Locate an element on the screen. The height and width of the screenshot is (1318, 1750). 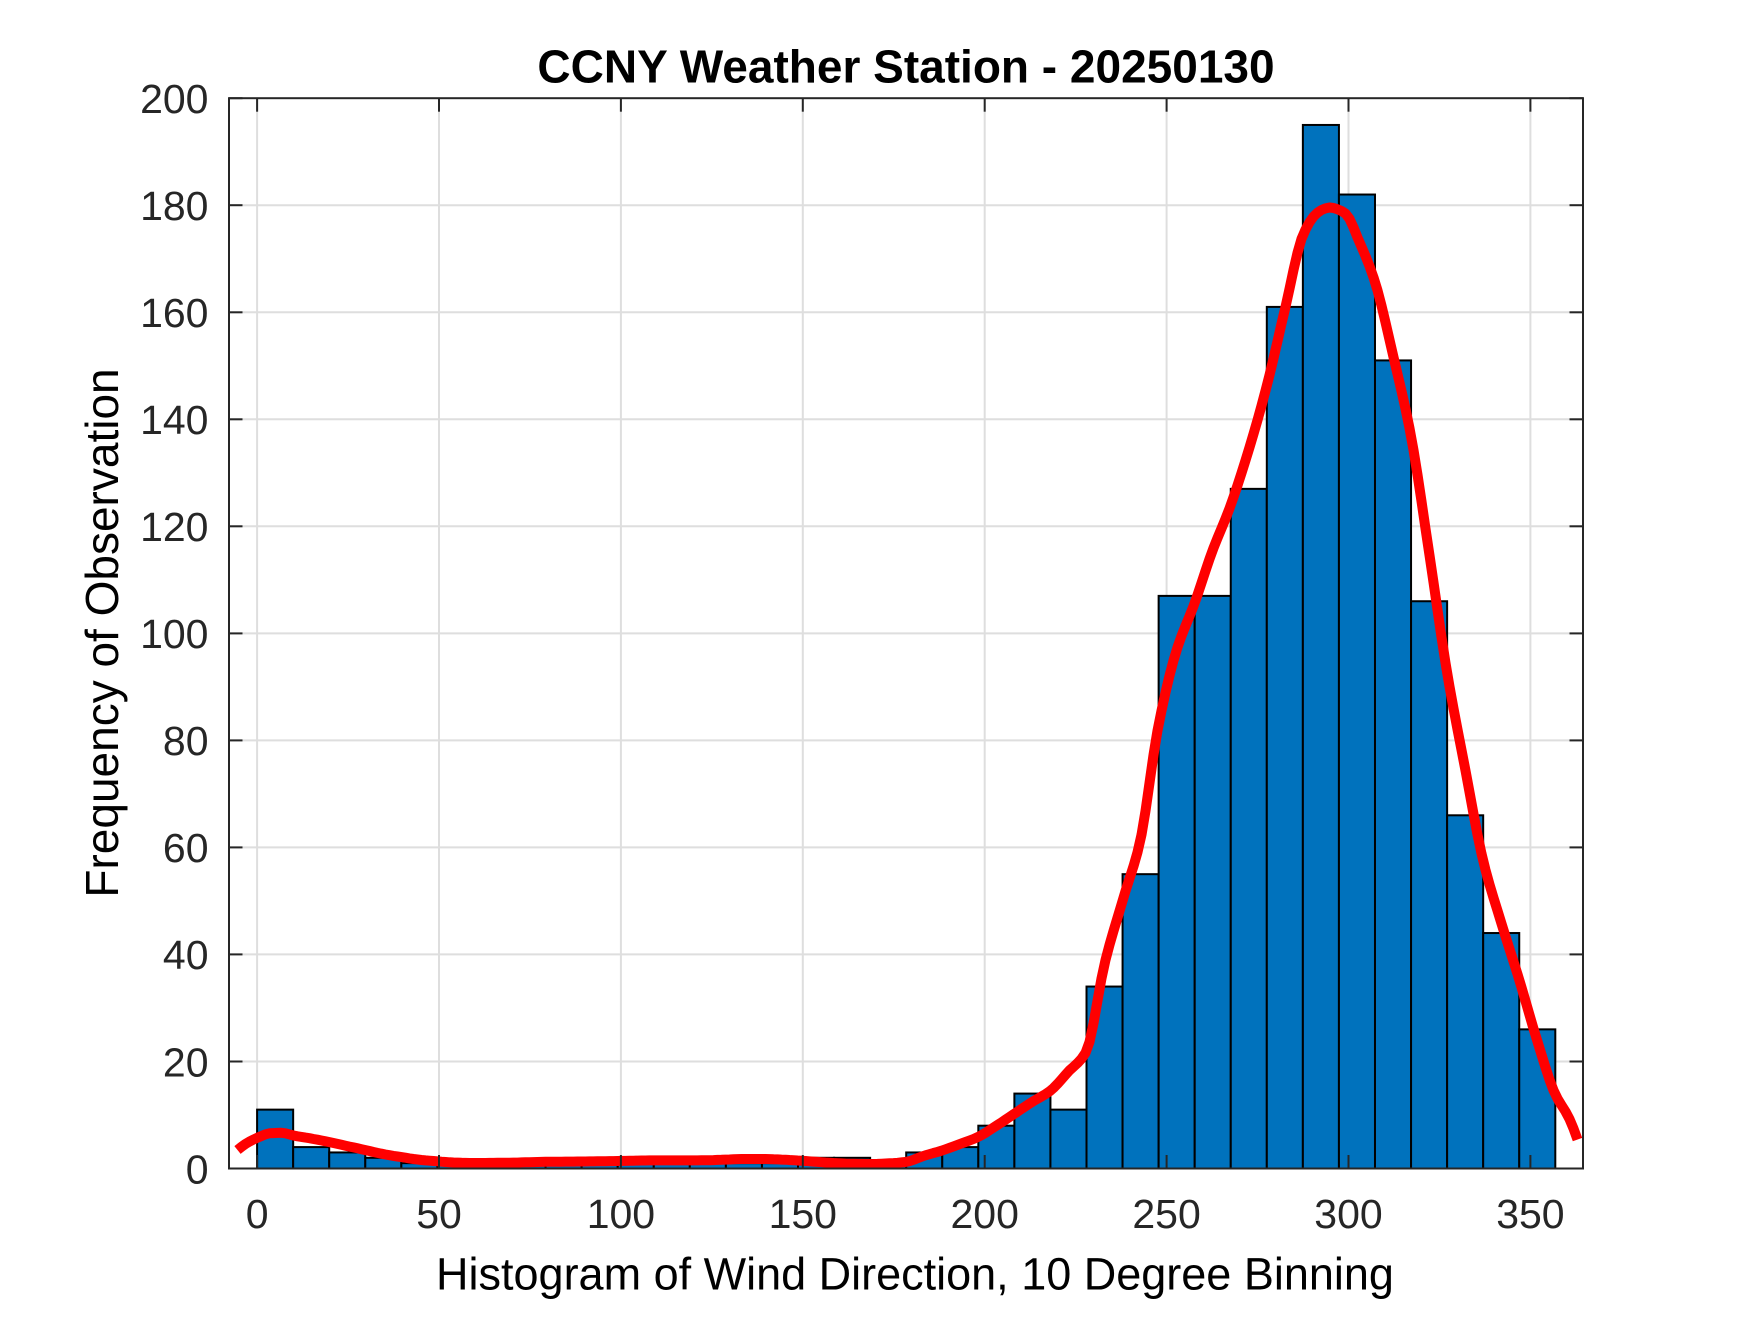
svg-text: 80 is located at coordinates (186, 741).